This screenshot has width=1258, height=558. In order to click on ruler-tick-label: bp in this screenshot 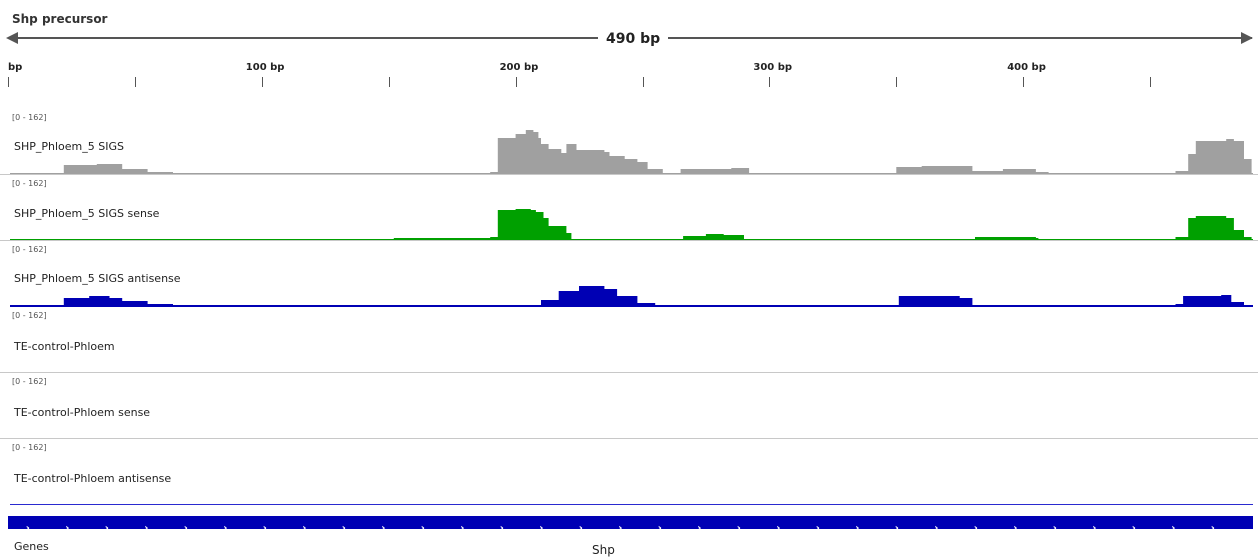, I will do `click(15, 67)`.